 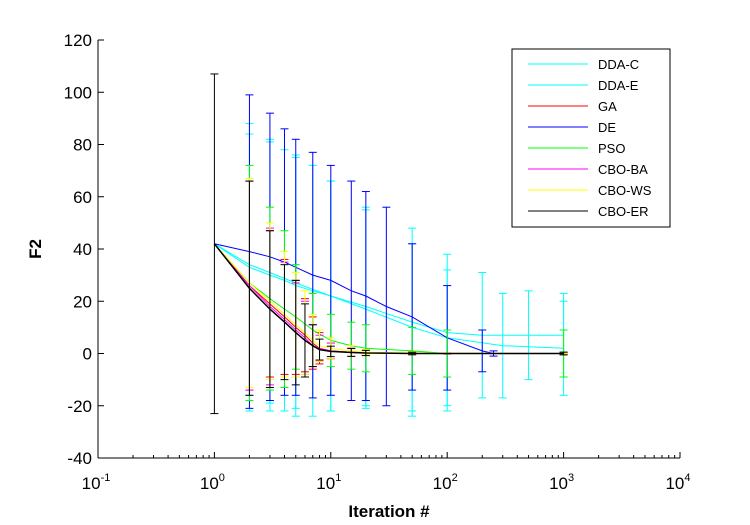 I want to click on legend-item-cbo-ba: CBO-BA, so click(x=588, y=169).